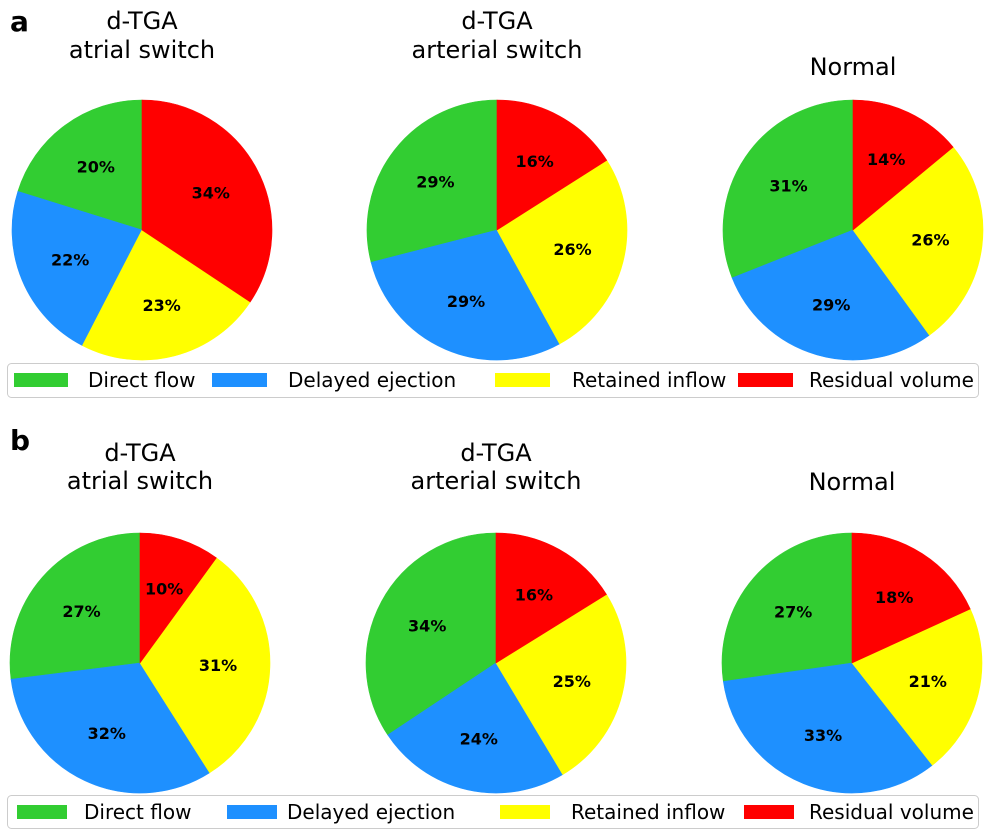 The width and height of the screenshot is (986, 832). What do you see at coordinates (164, 588) in the screenshot?
I see `pie-percent-label: 10%` at bounding box center [164, 588].